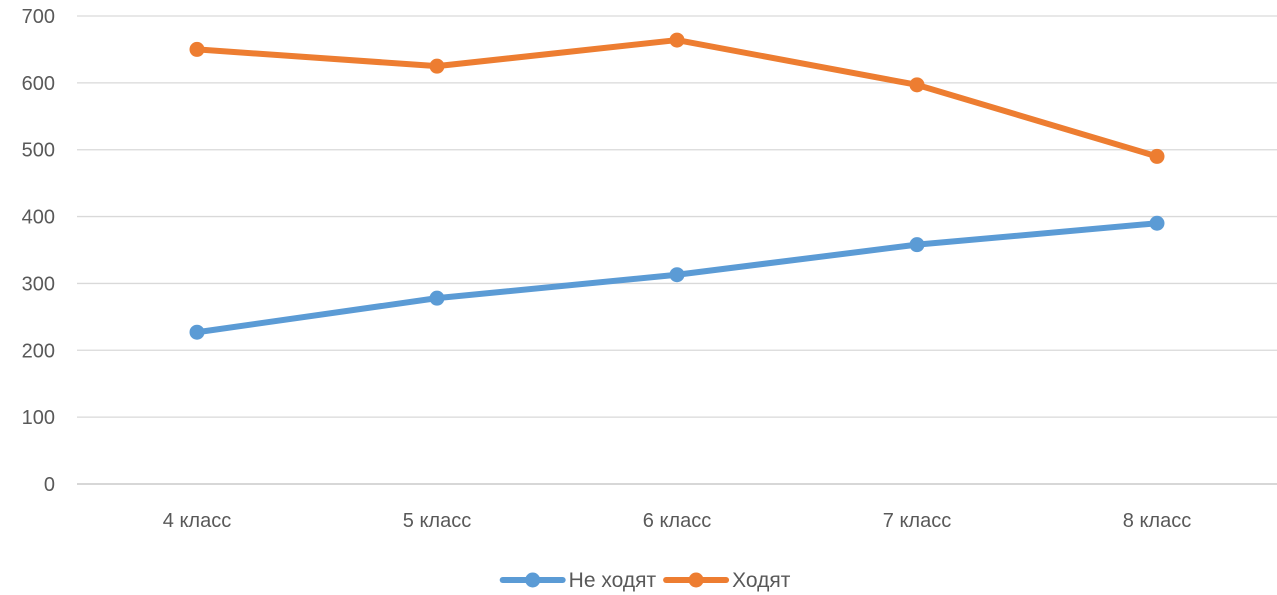 The width and height of the screenshot is (1277, 595). I want to click on x-tick-label: 6 класс, so click(677, 521).